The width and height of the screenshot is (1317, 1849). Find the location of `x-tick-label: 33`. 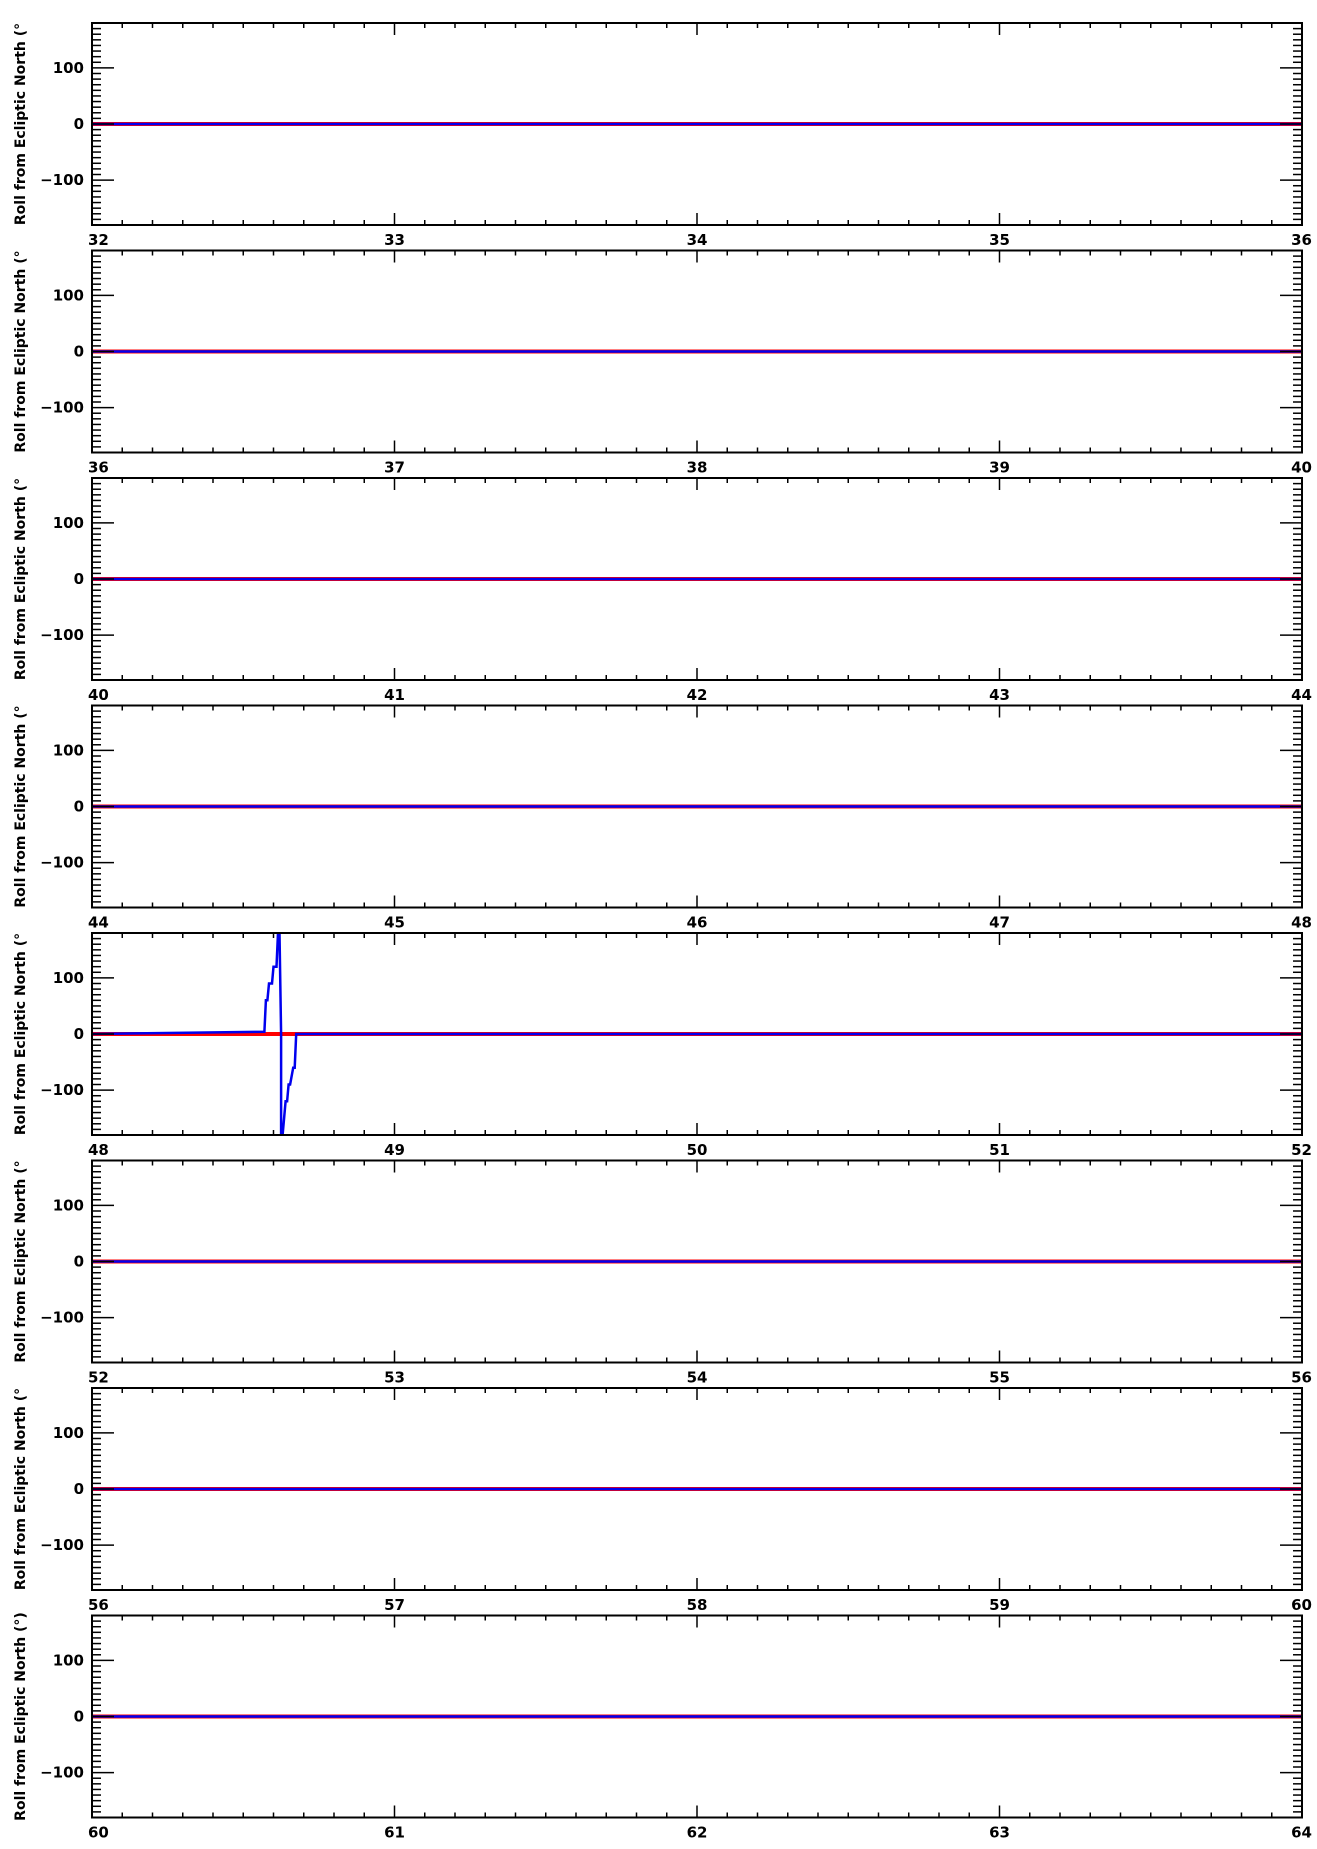

x-tick-label: 33 is located at coordinates (394, 240).